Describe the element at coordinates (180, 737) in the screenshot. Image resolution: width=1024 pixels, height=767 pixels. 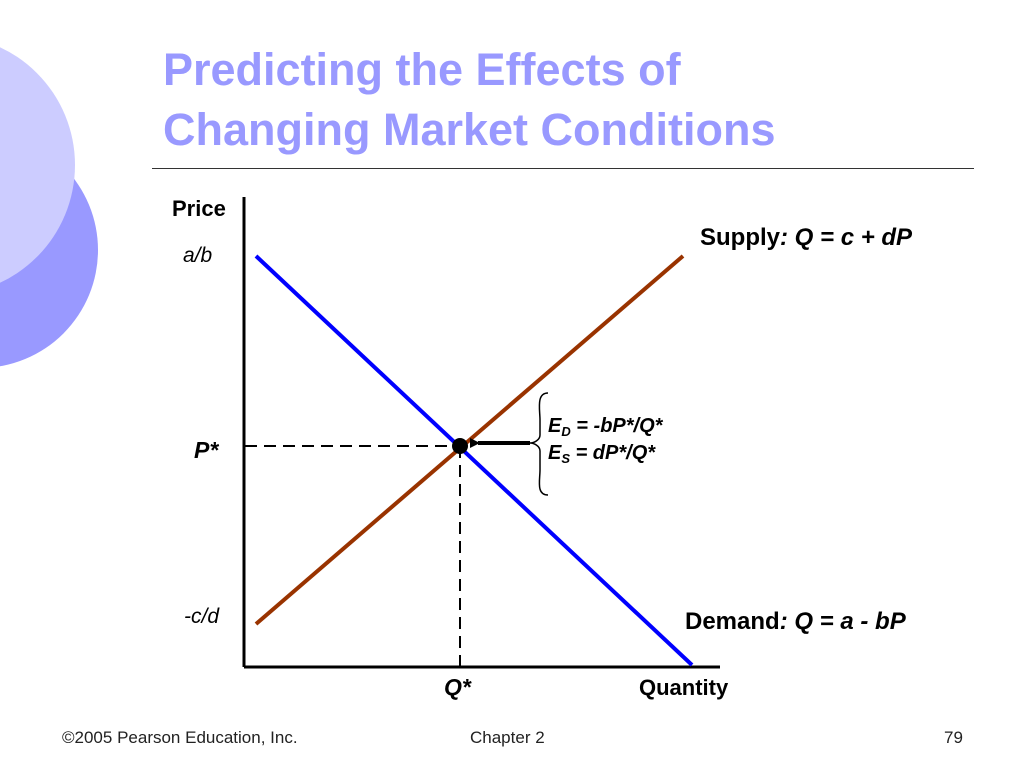
I see `footer-copyright: ©2005 Pearson Education, Inc.` at that location.